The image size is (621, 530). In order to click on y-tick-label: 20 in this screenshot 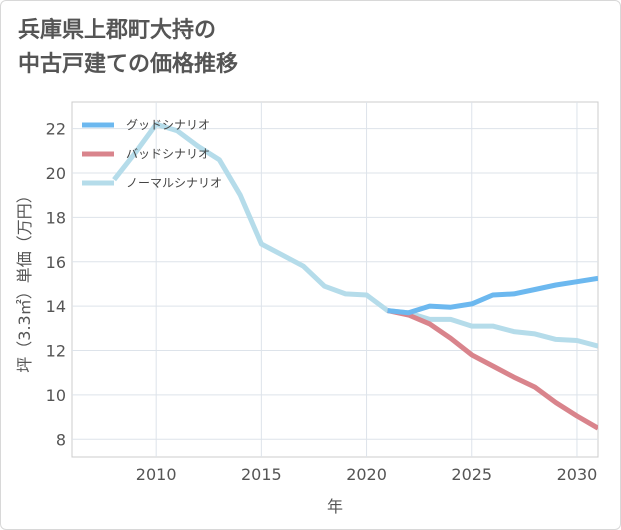, I will do `click(56, 173)`.